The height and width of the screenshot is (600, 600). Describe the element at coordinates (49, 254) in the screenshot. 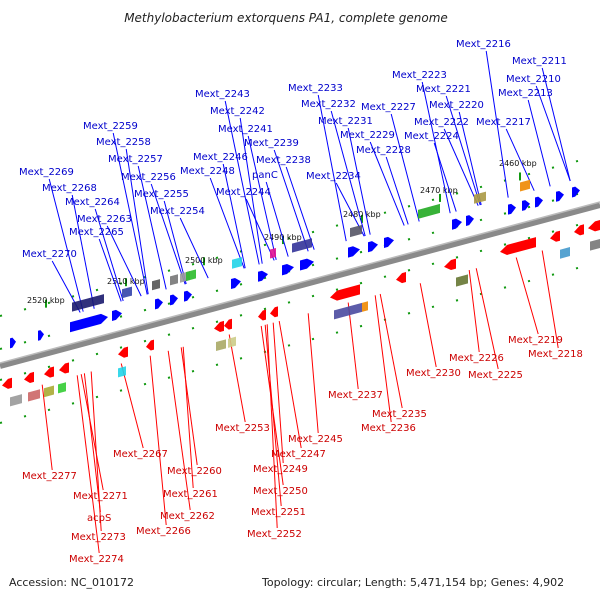

I see `gene-label: Mext_2270` at that location.